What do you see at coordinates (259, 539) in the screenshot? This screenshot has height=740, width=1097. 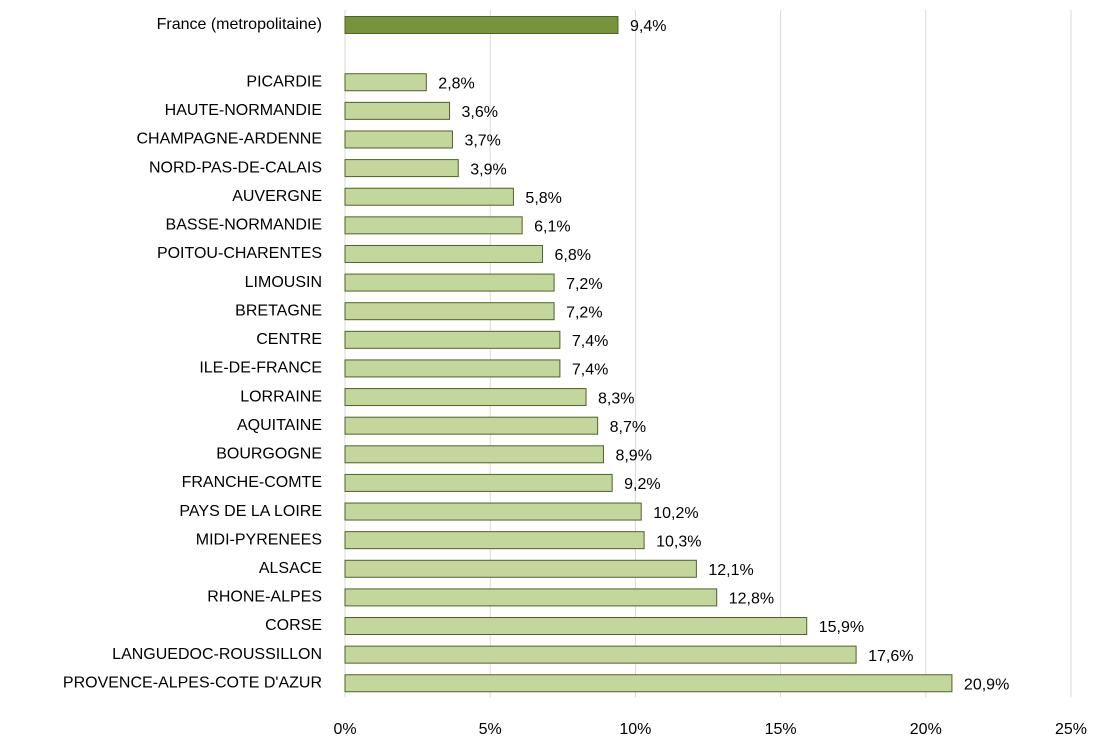 I see `category-label: MIDI-PYRENEES` at bounding box center [259, 539].